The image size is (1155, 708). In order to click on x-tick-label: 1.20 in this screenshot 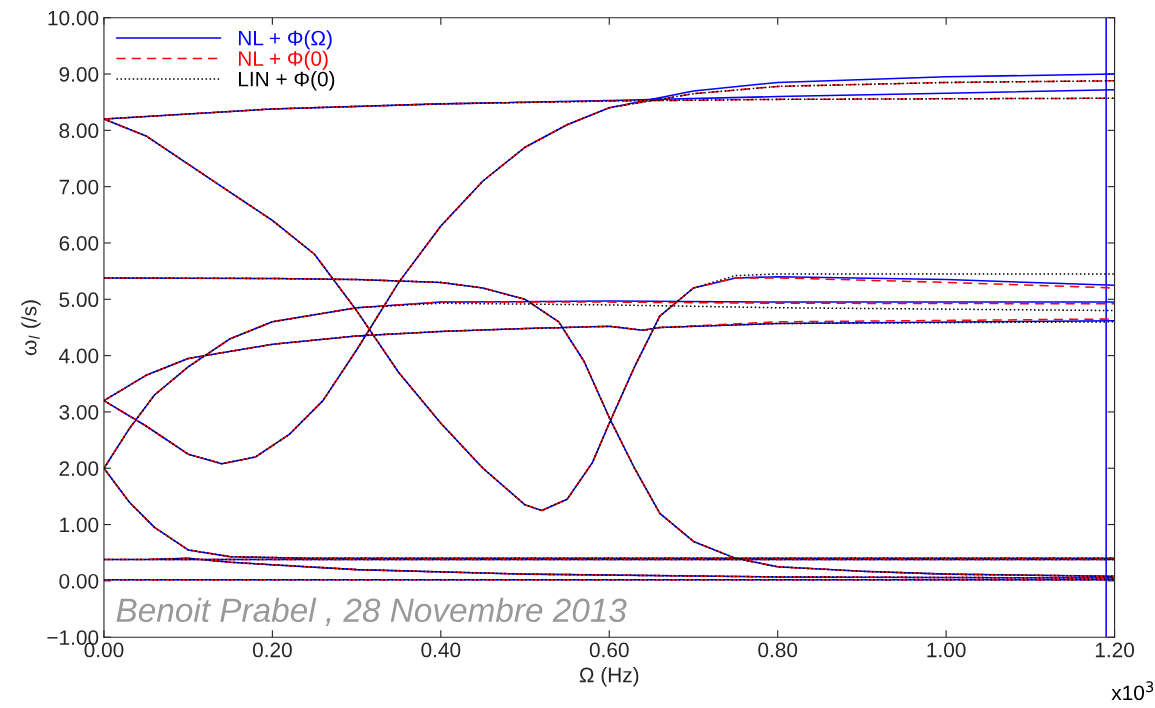, I will do `click(1115, 650)`.